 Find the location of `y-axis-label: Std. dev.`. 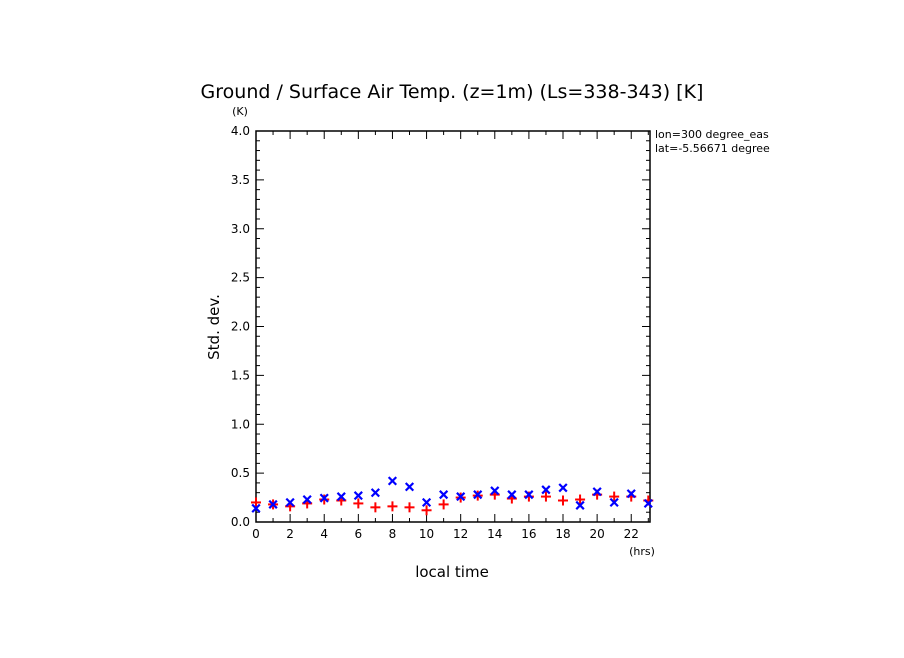

y-axis-label: Std. dev. is located at coordinates (214, 327).